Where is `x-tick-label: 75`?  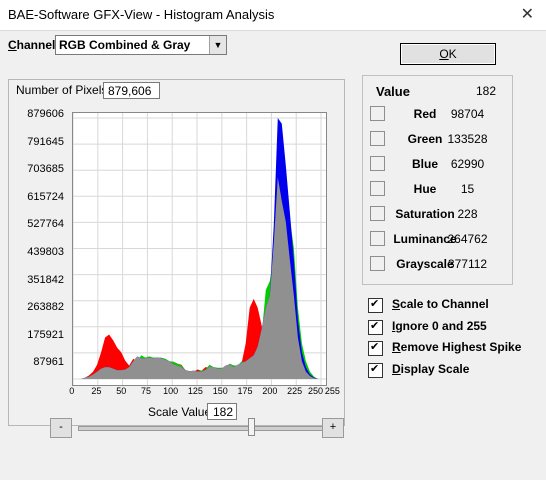 x-tick-label: 75 is located at coordinates (146, 391).